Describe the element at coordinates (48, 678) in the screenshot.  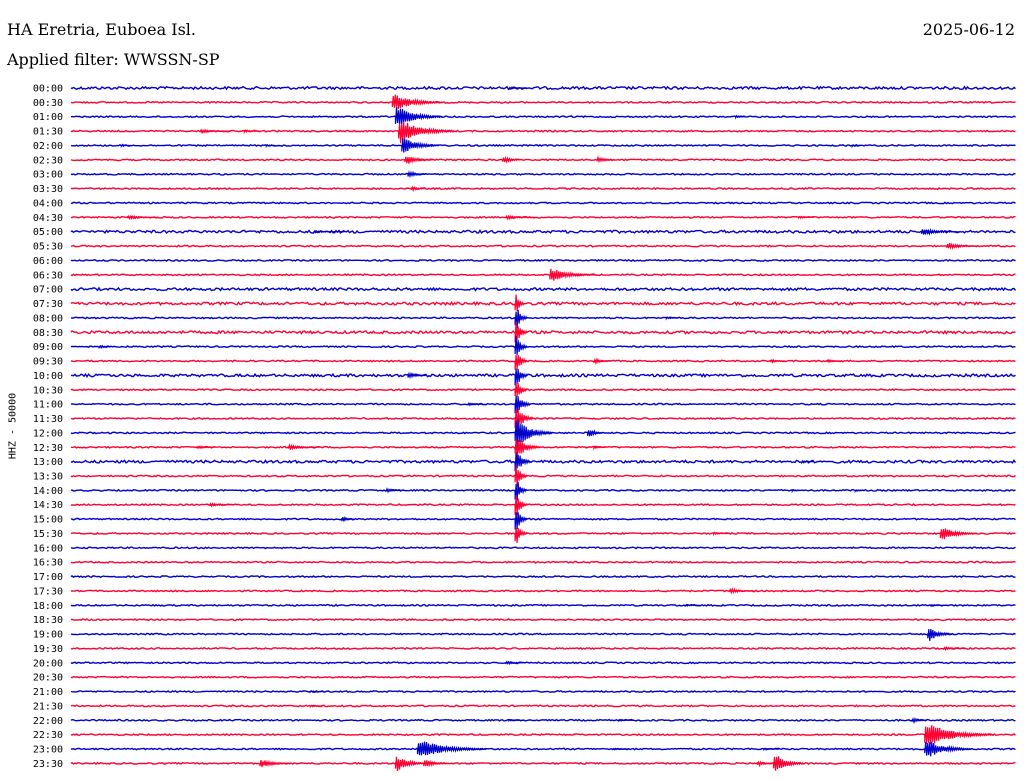
I see `row-time-label: 20:30` at that location.